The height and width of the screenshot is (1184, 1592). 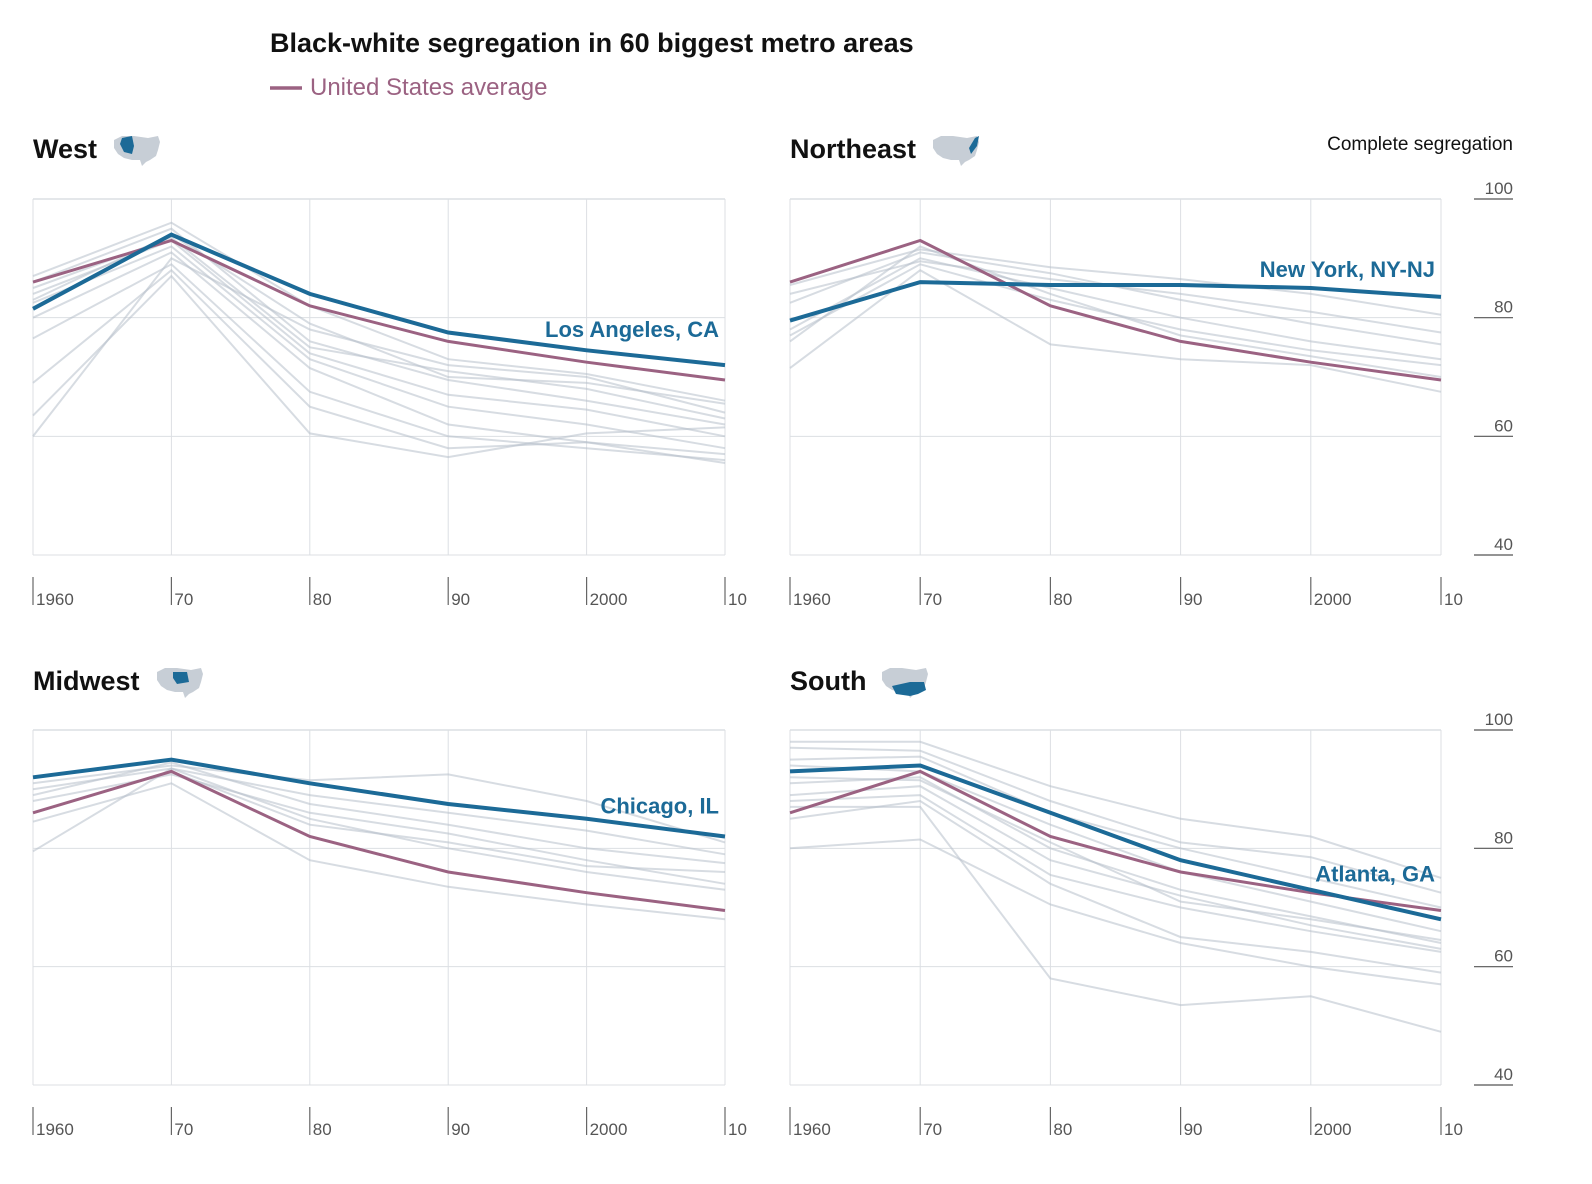 I want to click on panel-title: West, so click(x=65, y=149).